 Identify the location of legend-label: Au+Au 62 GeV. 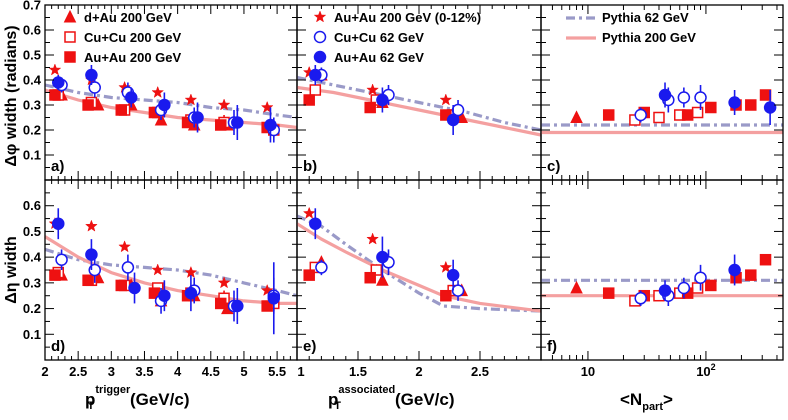
(379, 57).